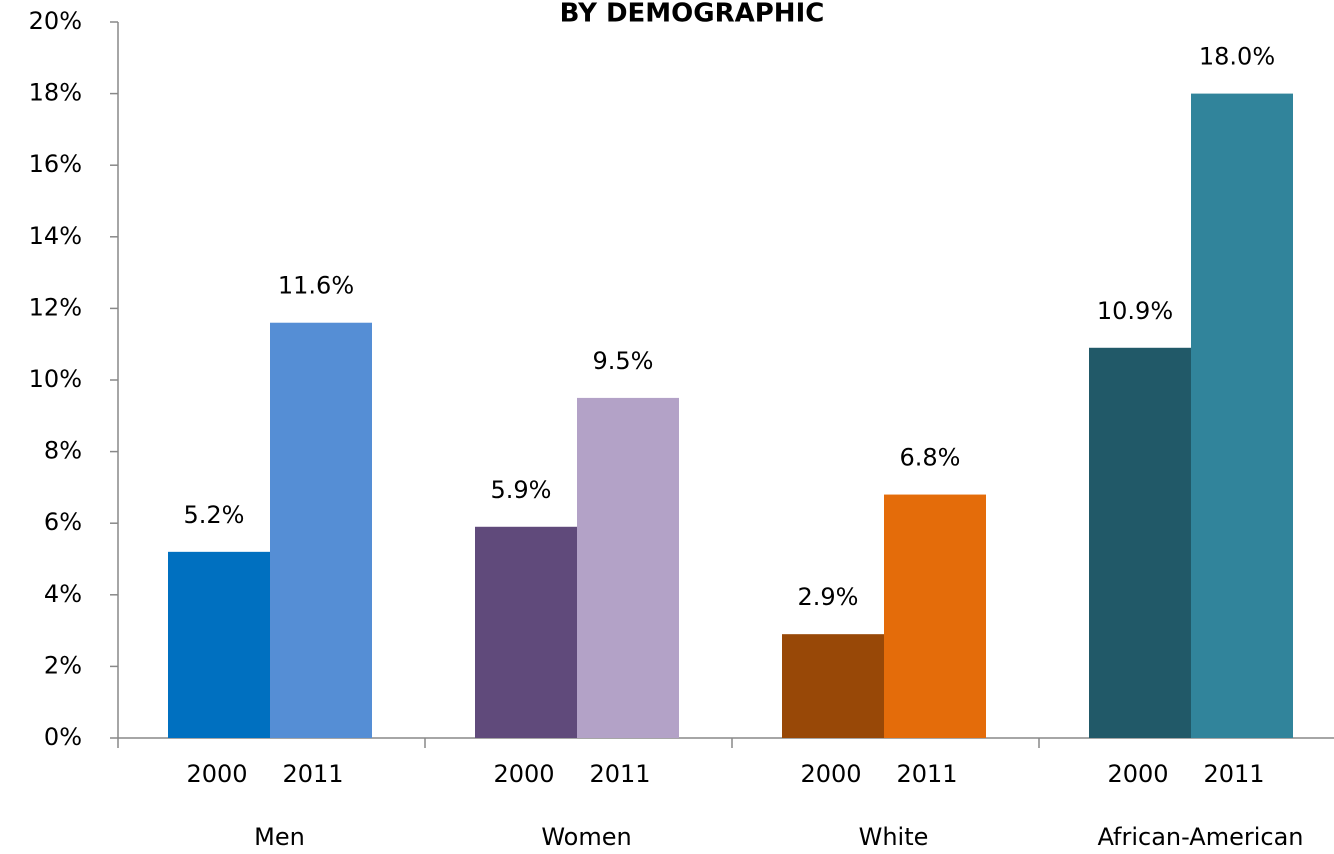 This screenshot has height=854, width=1334. What do you see at coordinates (316, 286) in the screenshot?
I see `value-label: 11.6%` at bounding box center [316, 286].